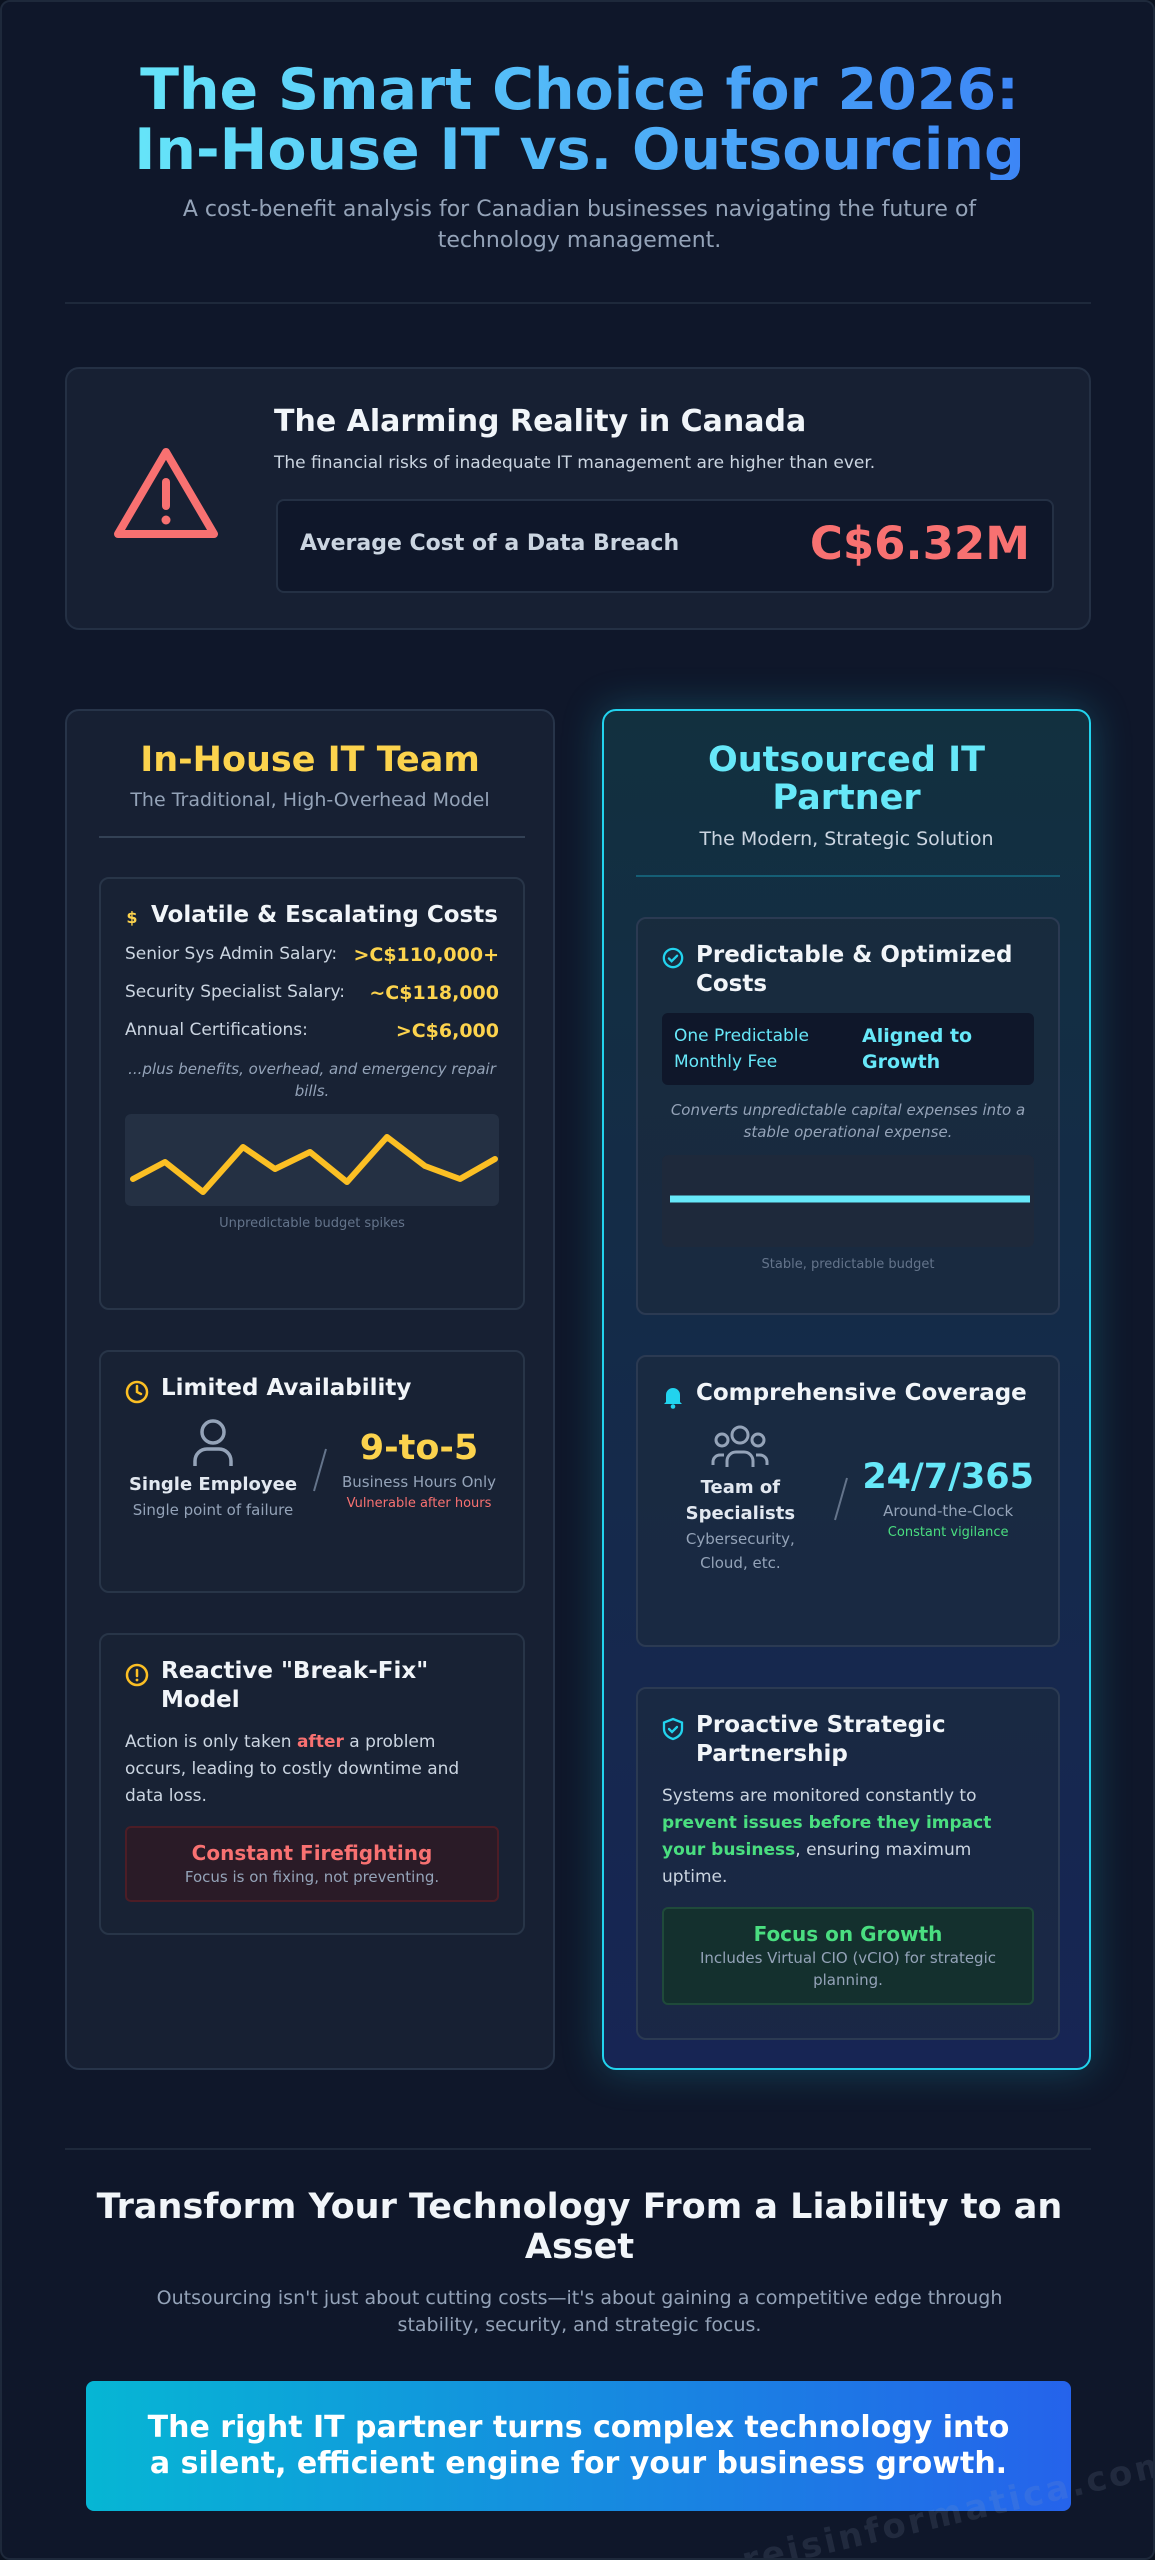 Image resolution: width=1155 pixels, height=2560 pixels. What do you see at coordinates (312, 1877) in the screenshot?
I see `callout-text: Focus is on fixing, not preventing.` at bounding box center [312, 1877].